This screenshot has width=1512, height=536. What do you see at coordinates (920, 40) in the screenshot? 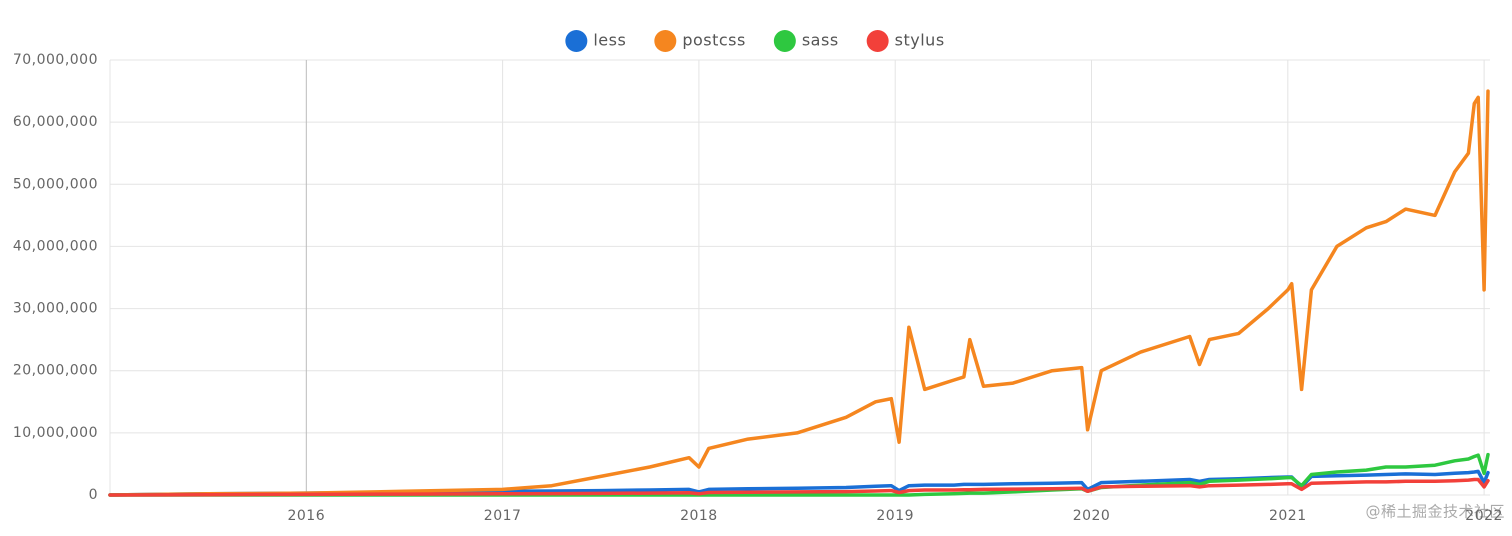
I see `legend-label: stylus` at bounding box center [920, 40].